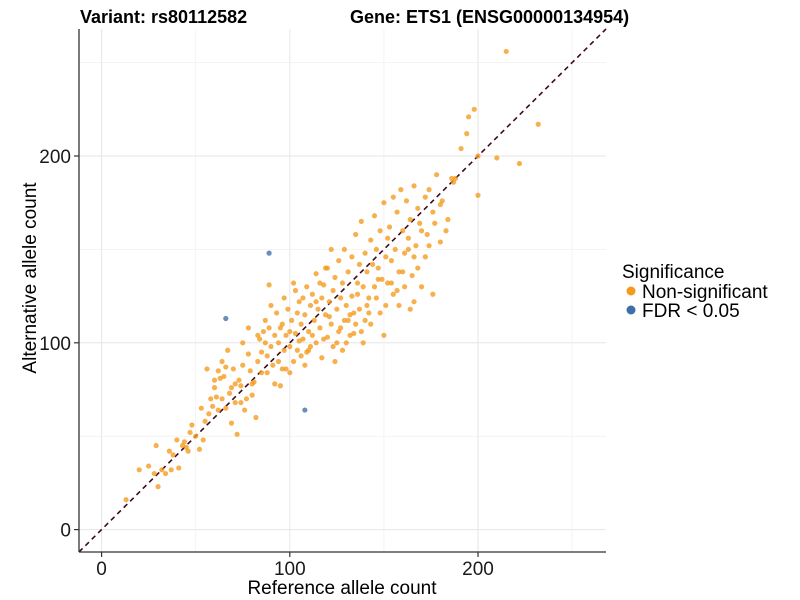 The height and width of the screenshot is (600, 800). What do you see at coordinates (163, 17) in the screenshot?
I see `chart-title-variant: Variant: rs80112582` at bounding box center [163, 17].